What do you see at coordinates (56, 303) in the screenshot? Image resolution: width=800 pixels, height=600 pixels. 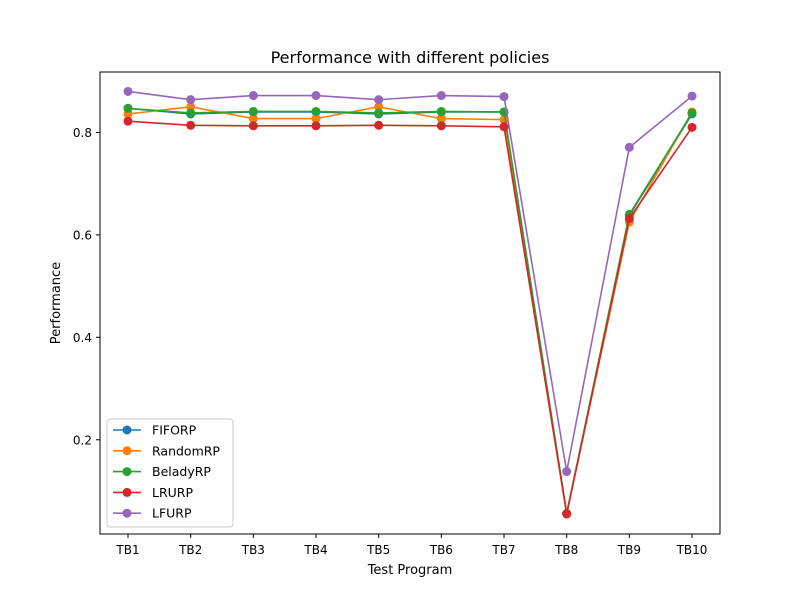 I see `y-axis-label: Performance` at bounding box center [56, 303].